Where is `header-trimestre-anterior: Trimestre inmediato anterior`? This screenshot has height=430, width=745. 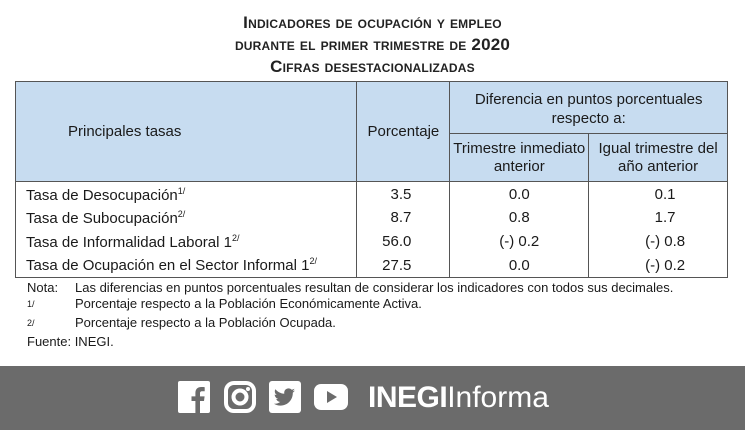
header-trimestre-anterior: Trimestre inmediato anterior is located at coordinates (519, 157).